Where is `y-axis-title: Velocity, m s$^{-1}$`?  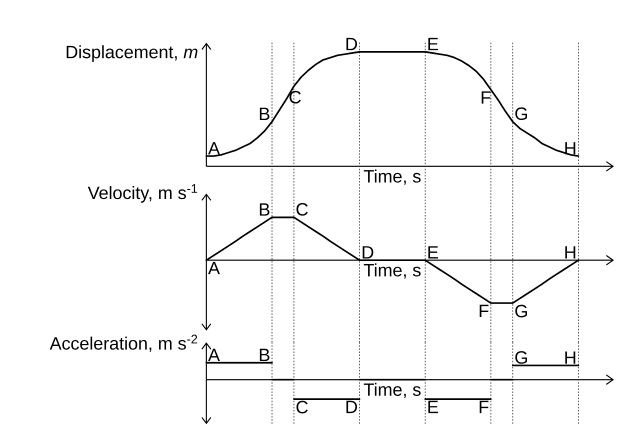 y-axis-title: Velocity, m s$^{-1}$ is located at coordinates (143, 193).